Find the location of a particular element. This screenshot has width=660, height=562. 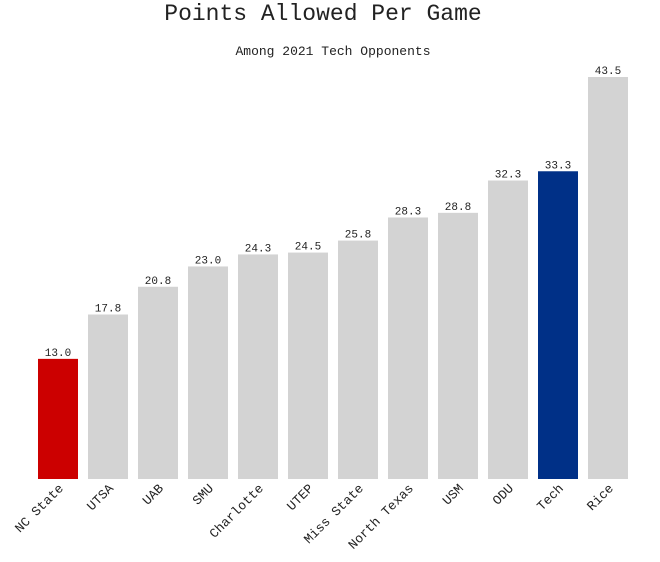

value-label: 28.3 is located at coordinates (408, 212).